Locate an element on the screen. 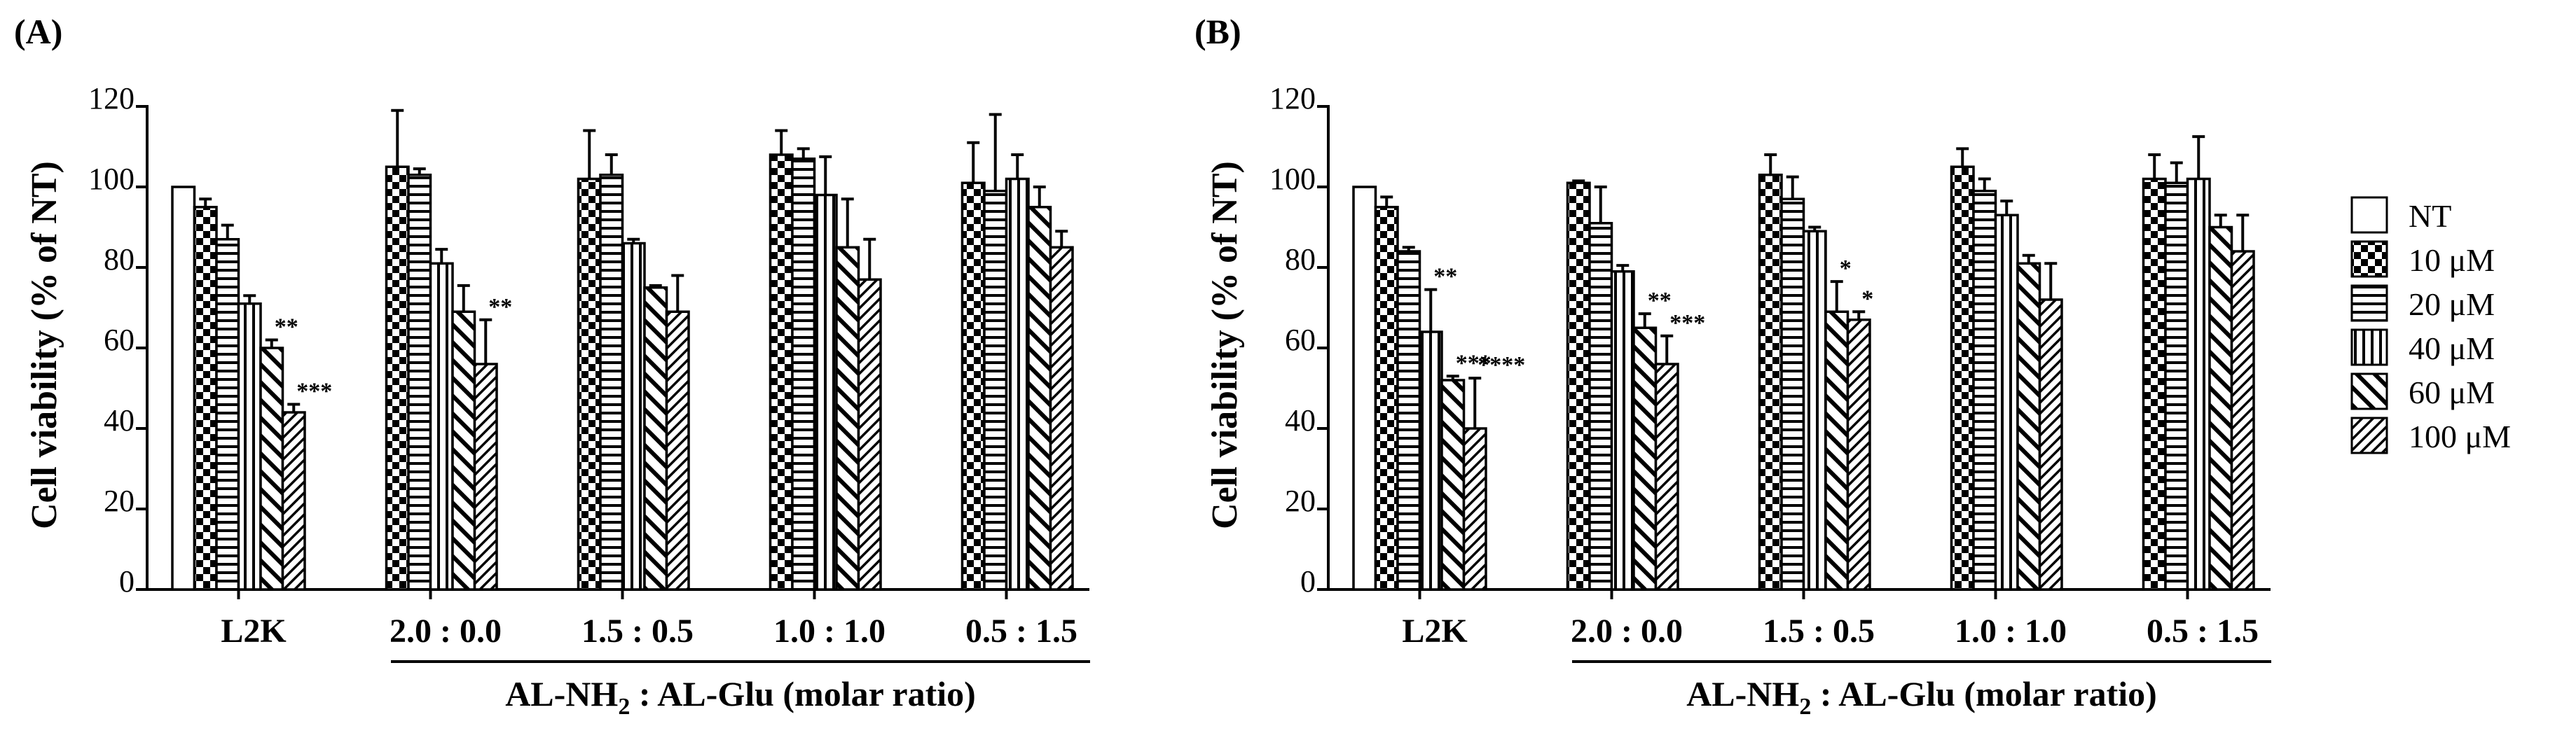  panel-b-letter: (B) is located at coordinates (1217, 31).